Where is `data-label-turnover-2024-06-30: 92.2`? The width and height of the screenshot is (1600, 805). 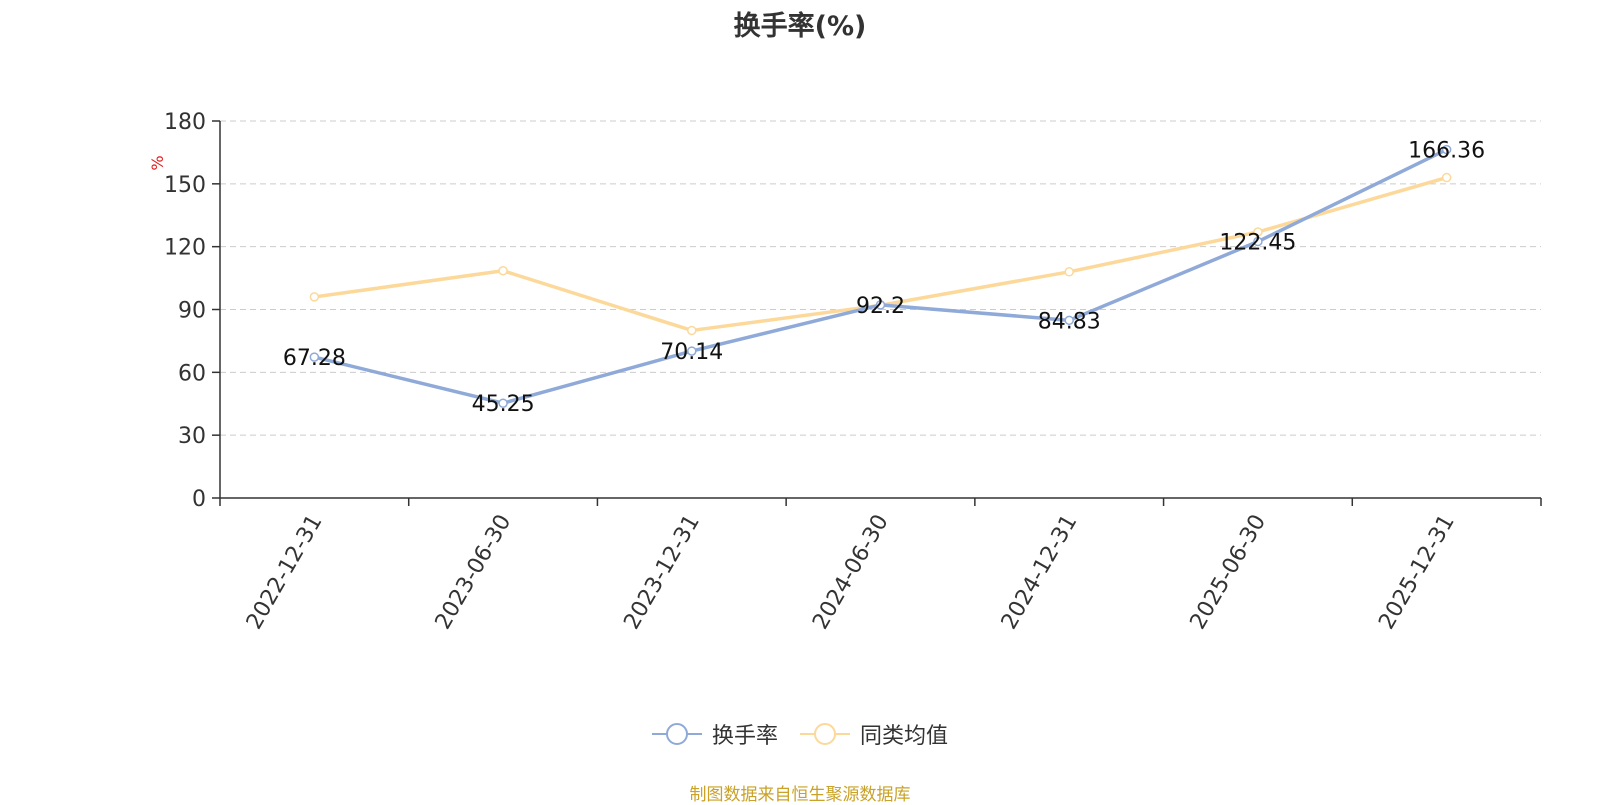
data-label-turnover-2024-06-30: 92.2 is located at coordinates (880, 306).